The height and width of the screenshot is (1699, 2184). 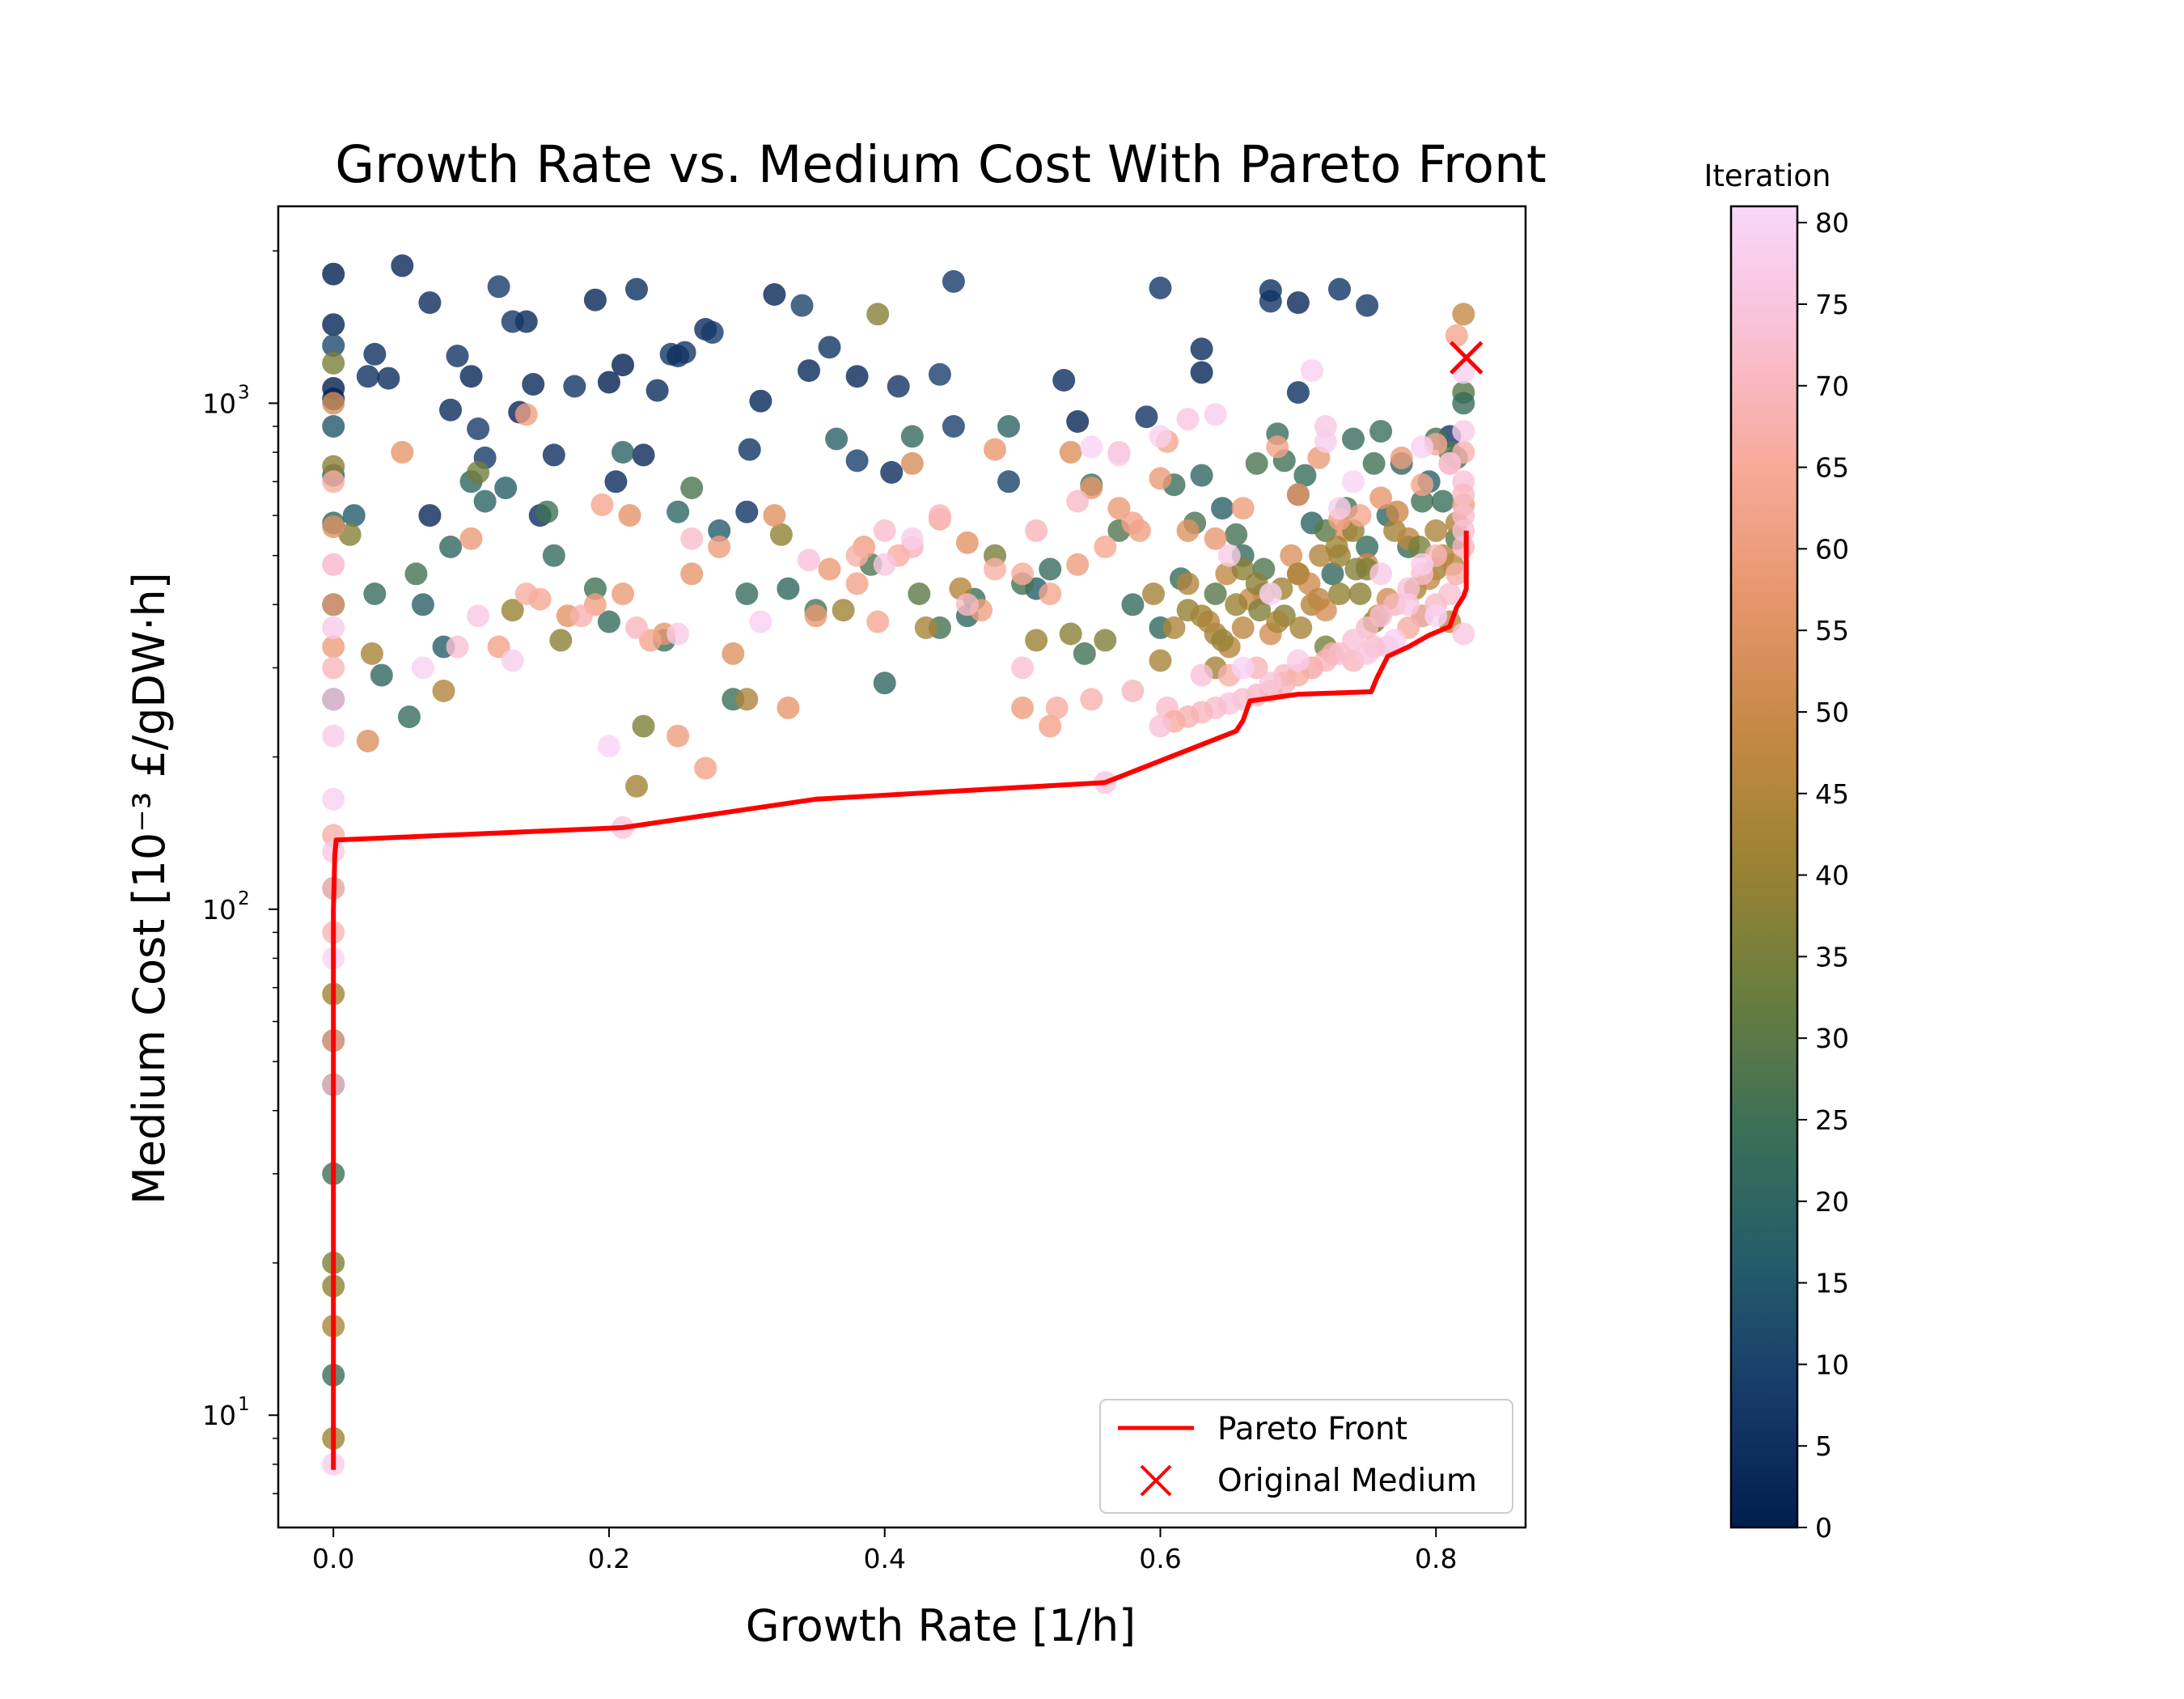 What do you see at coordinates (1832, 468) in the screenshot?
I see `colorbar-tick-label: 65` at bounding box center [1832, 468].